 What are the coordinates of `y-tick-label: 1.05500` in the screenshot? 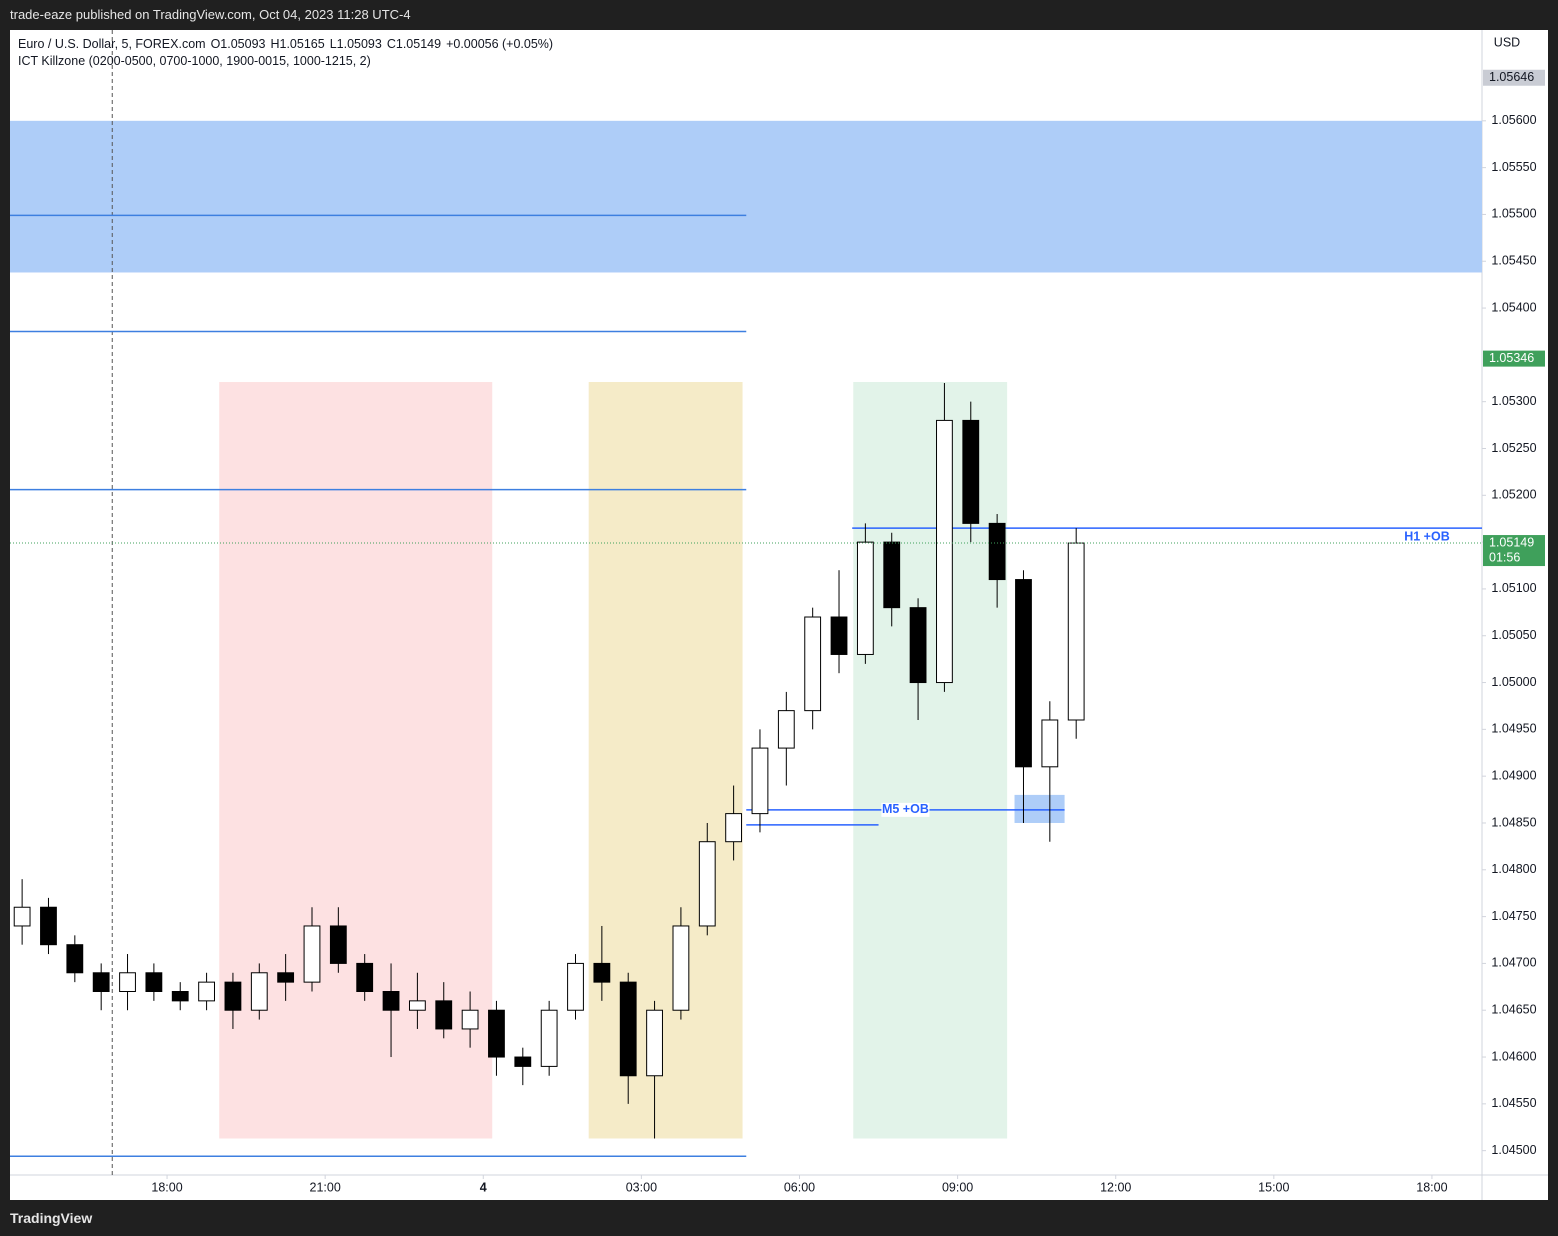 It's located at (1513, 214).